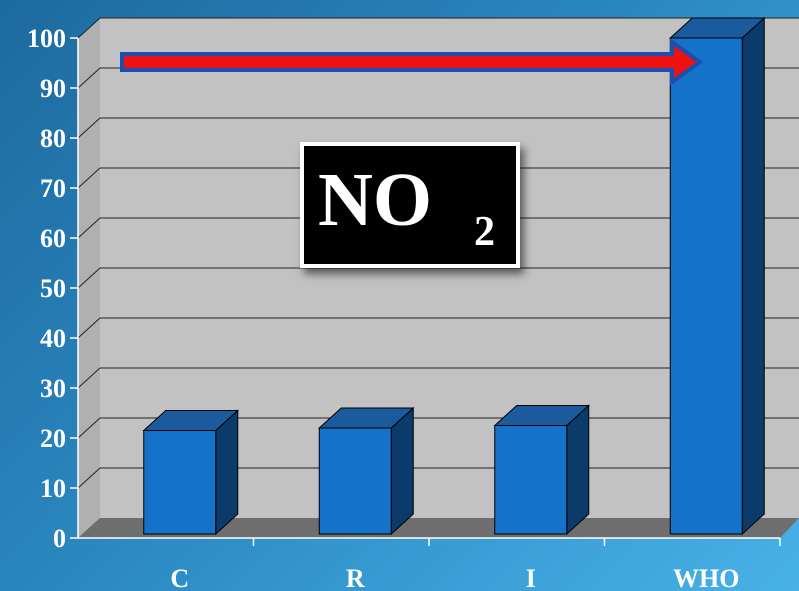  Describe the element at coordinates (706, 577) in the screenshot. I see `x-tick-label: WHO` at that location.